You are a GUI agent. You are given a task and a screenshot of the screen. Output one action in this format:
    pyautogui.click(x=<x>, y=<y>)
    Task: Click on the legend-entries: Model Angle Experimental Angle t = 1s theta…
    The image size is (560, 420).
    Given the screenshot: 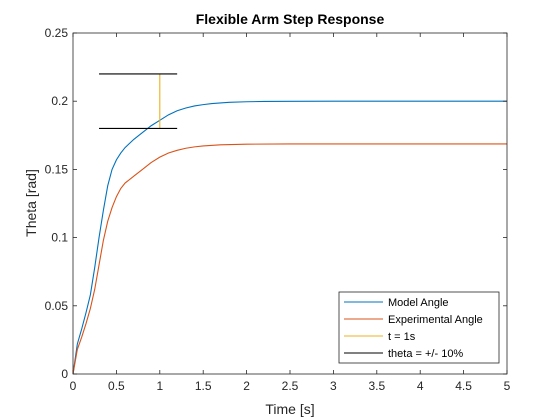 What is the action you would take?
    pyautogui.click(x=413, y=328)
    